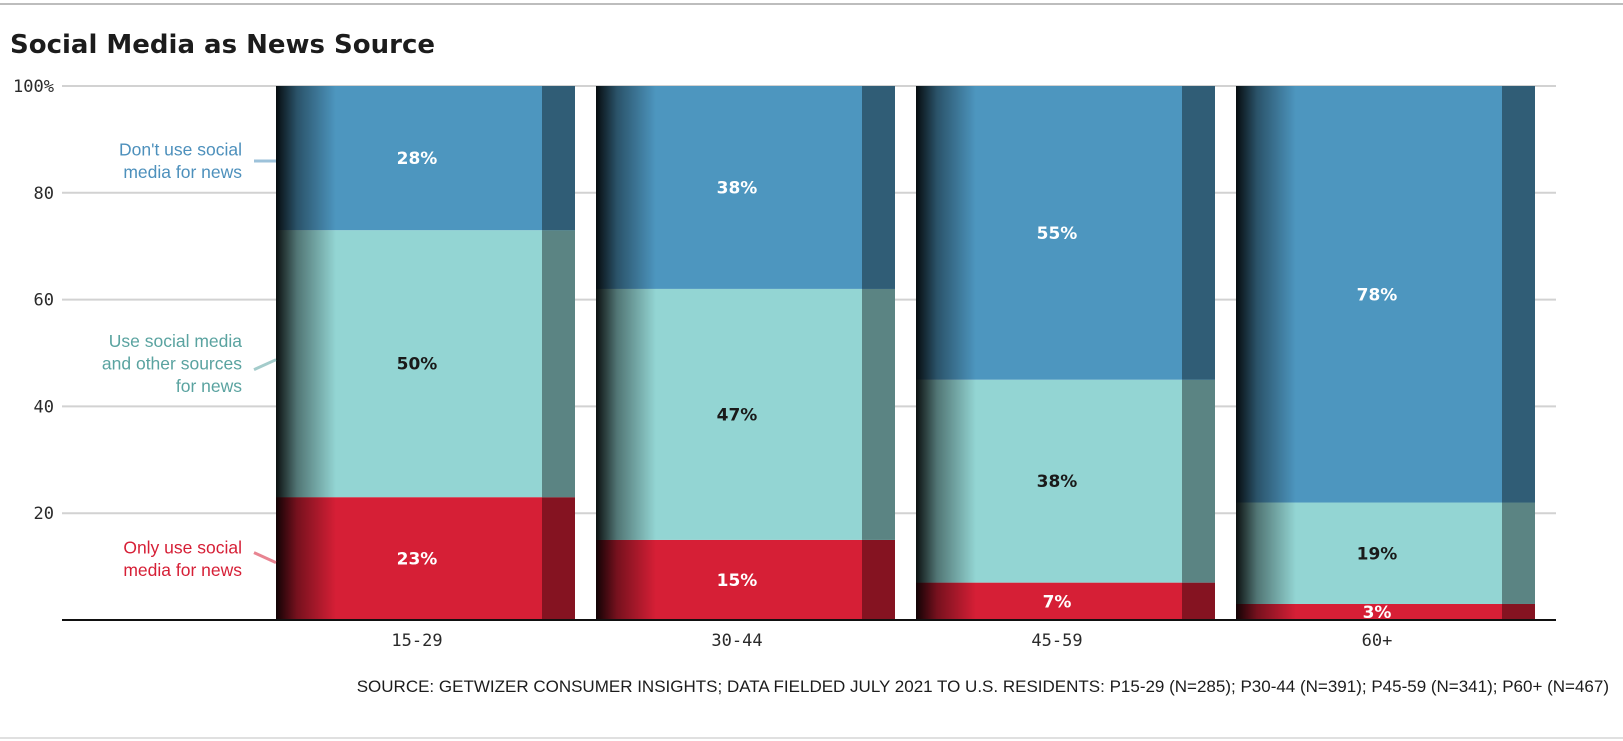 The width and height of the screenshot is (1623, 741). What do you see at coordinates (33, 87) in the screenshot?
I see `y-tick-label: 100%` at bounding box center [33, 87].